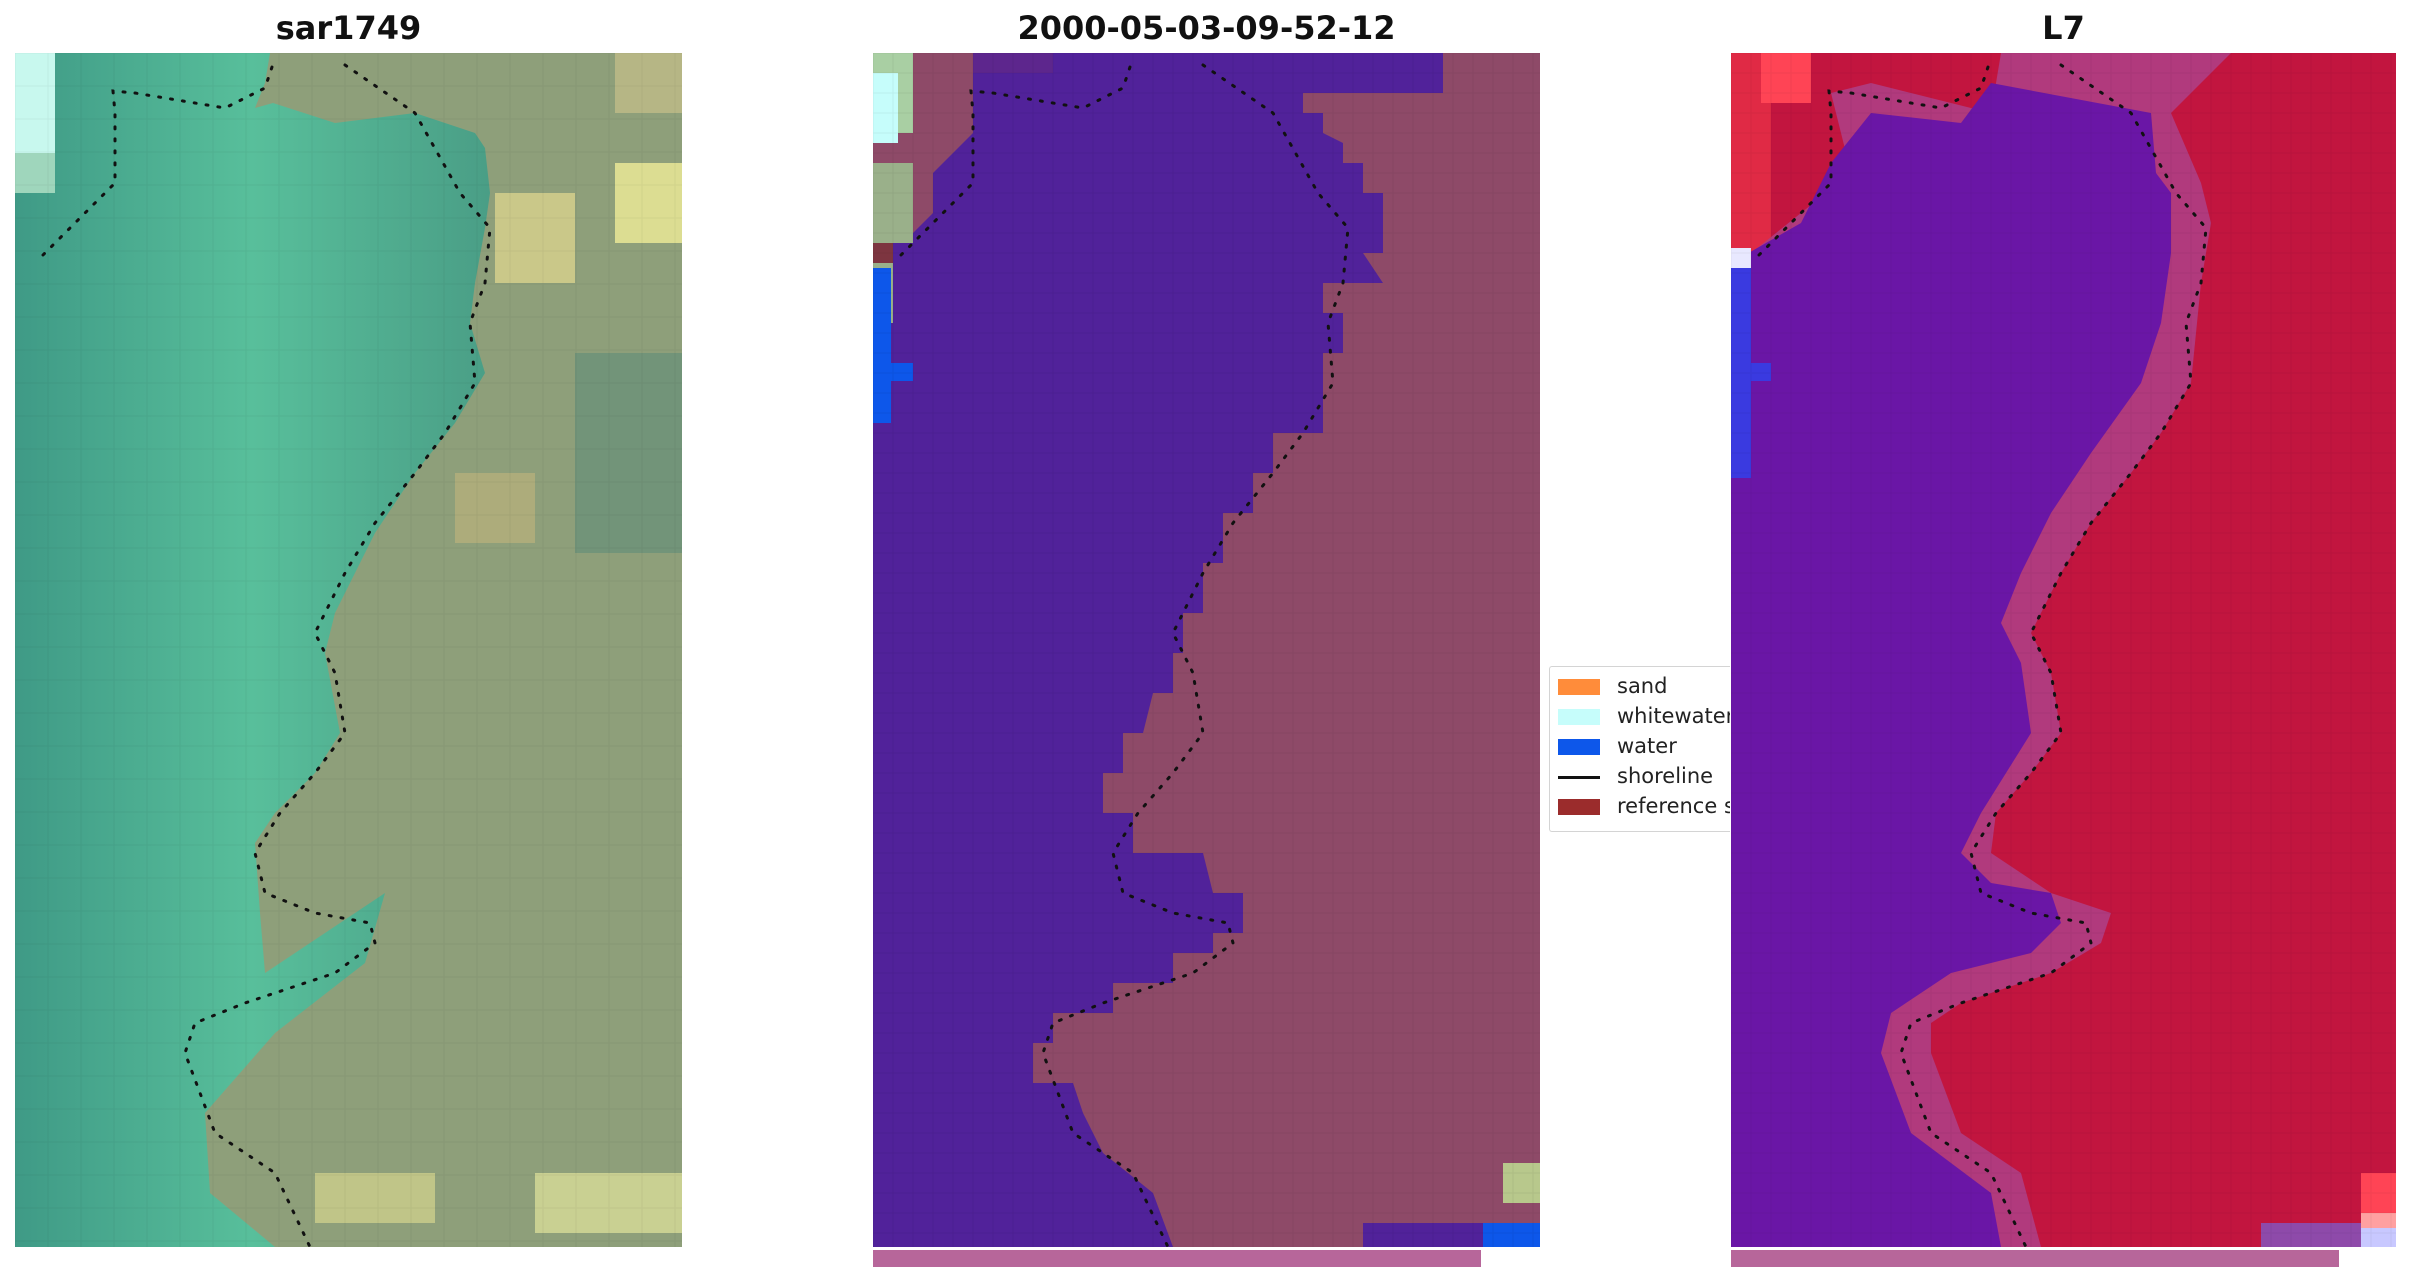 This screenshot has width=2411, height=1283. What do you see at coordinates (348, 28) in the screenshot?
I see `panel-title-rgb: sar1749` at bounding box center [348, 28].